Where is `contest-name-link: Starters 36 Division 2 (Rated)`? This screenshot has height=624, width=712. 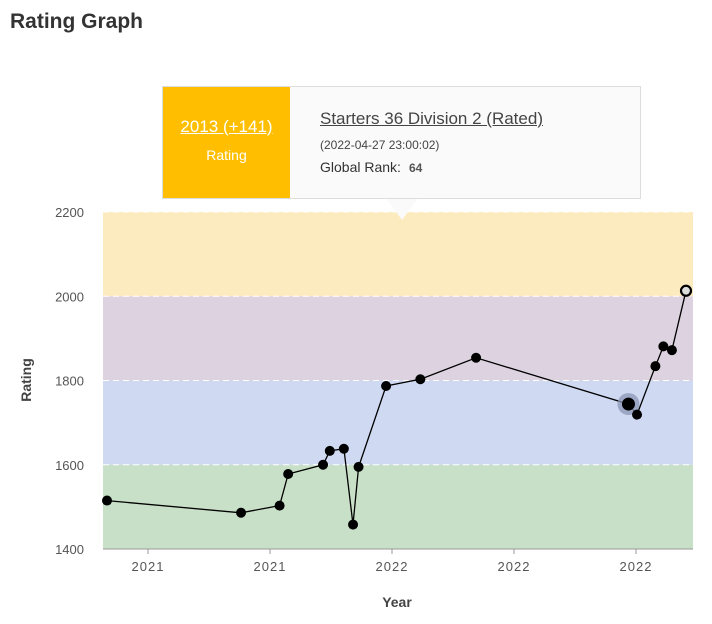
contest-name-link: Starters 36 Division 2 (Rated) is located at coordinates (431, 118).